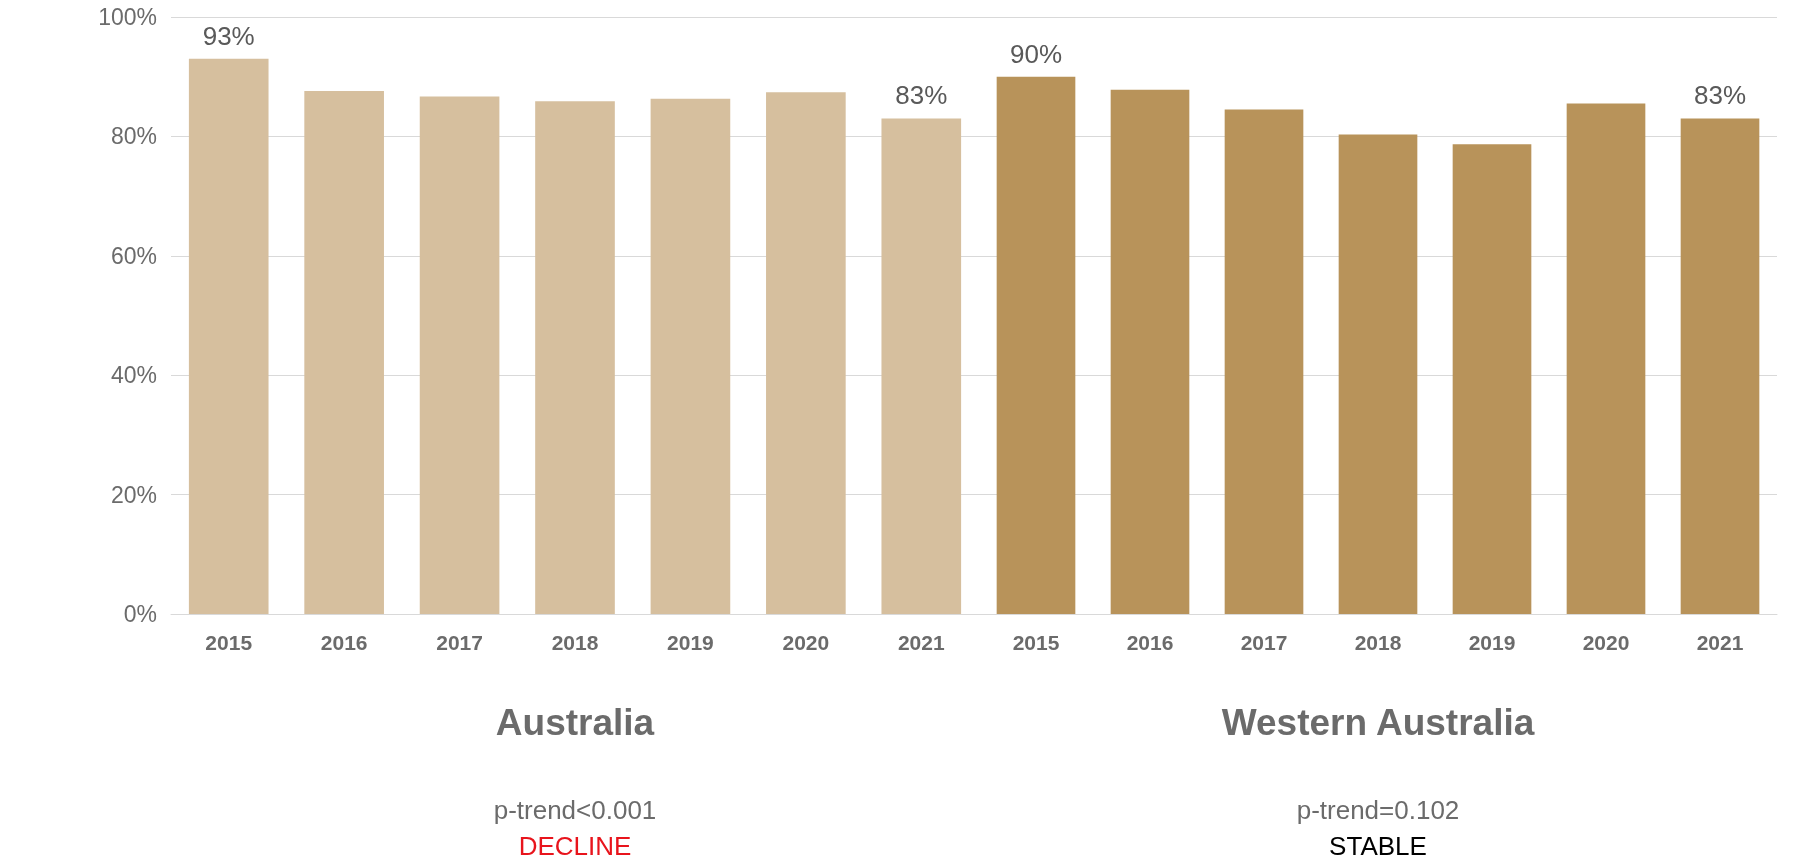 The width and height of the screenshot is (1809, 868). What do you see at coordinates (1378, 810) in the screenshot?
I see `text: p-trend=0.102` at bounding box center [1378, 810].